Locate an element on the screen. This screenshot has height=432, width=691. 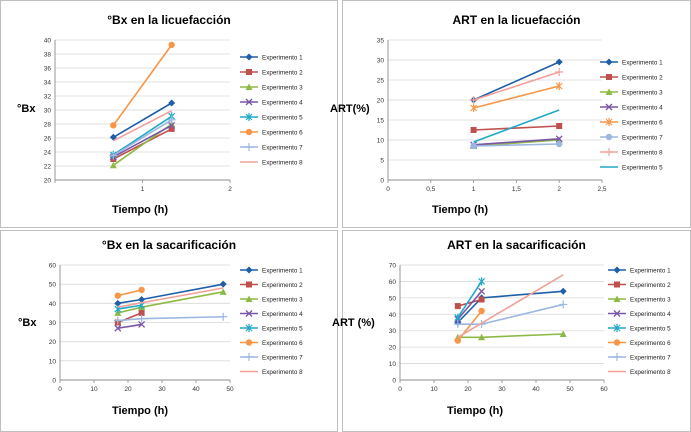
y-tick-label: 25 is located at coordinates (381, 81).